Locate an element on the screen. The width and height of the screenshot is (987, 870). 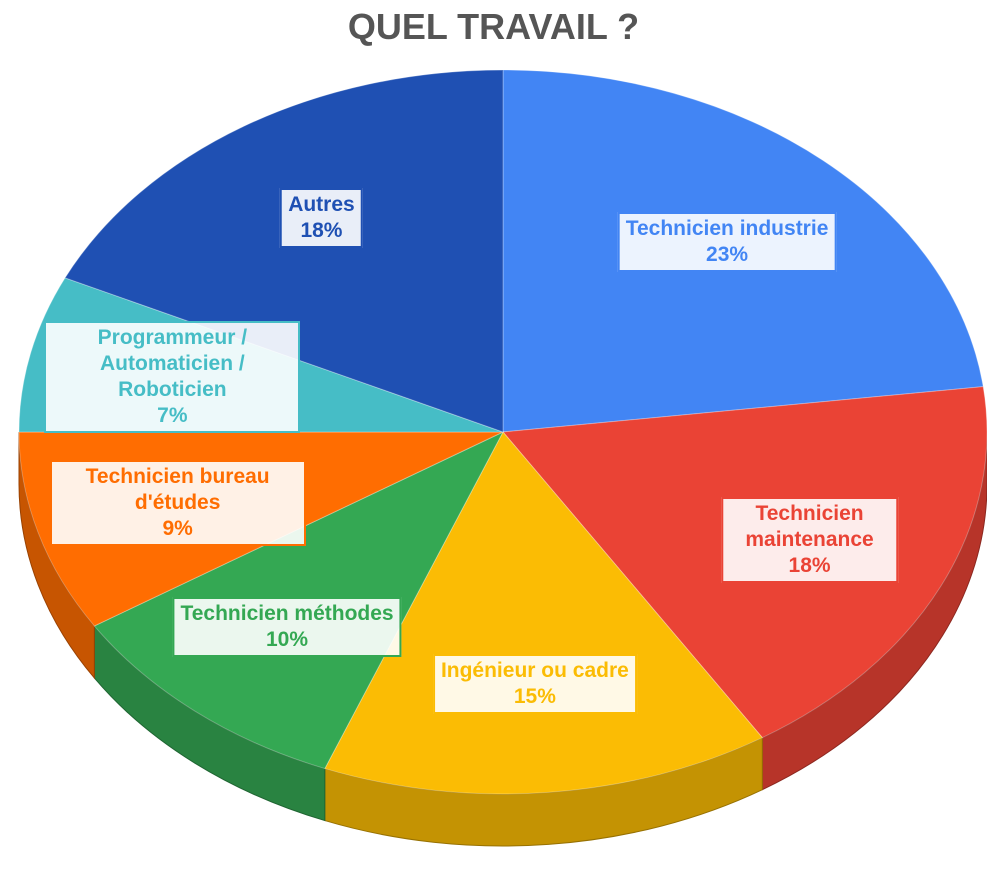
data-label: Technicien bureau d'études 9% is located at coordinates (177, 502).